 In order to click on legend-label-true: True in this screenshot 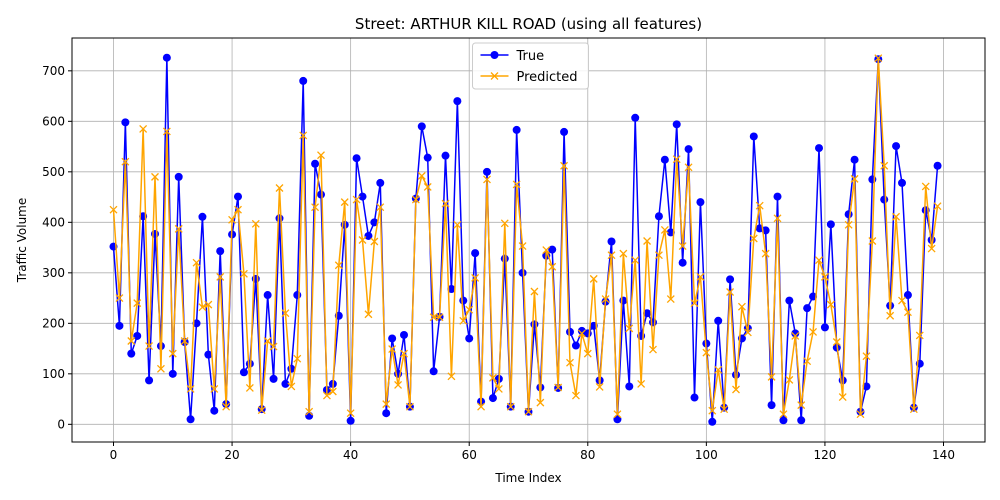, I will do `click(530, 56)`.